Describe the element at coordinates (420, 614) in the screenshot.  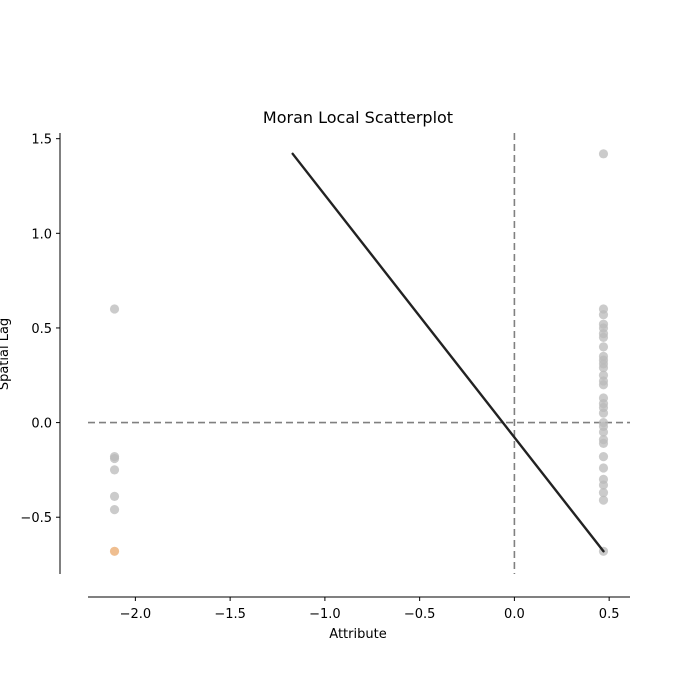
I see `x-tick-label: −0.5` at that location.